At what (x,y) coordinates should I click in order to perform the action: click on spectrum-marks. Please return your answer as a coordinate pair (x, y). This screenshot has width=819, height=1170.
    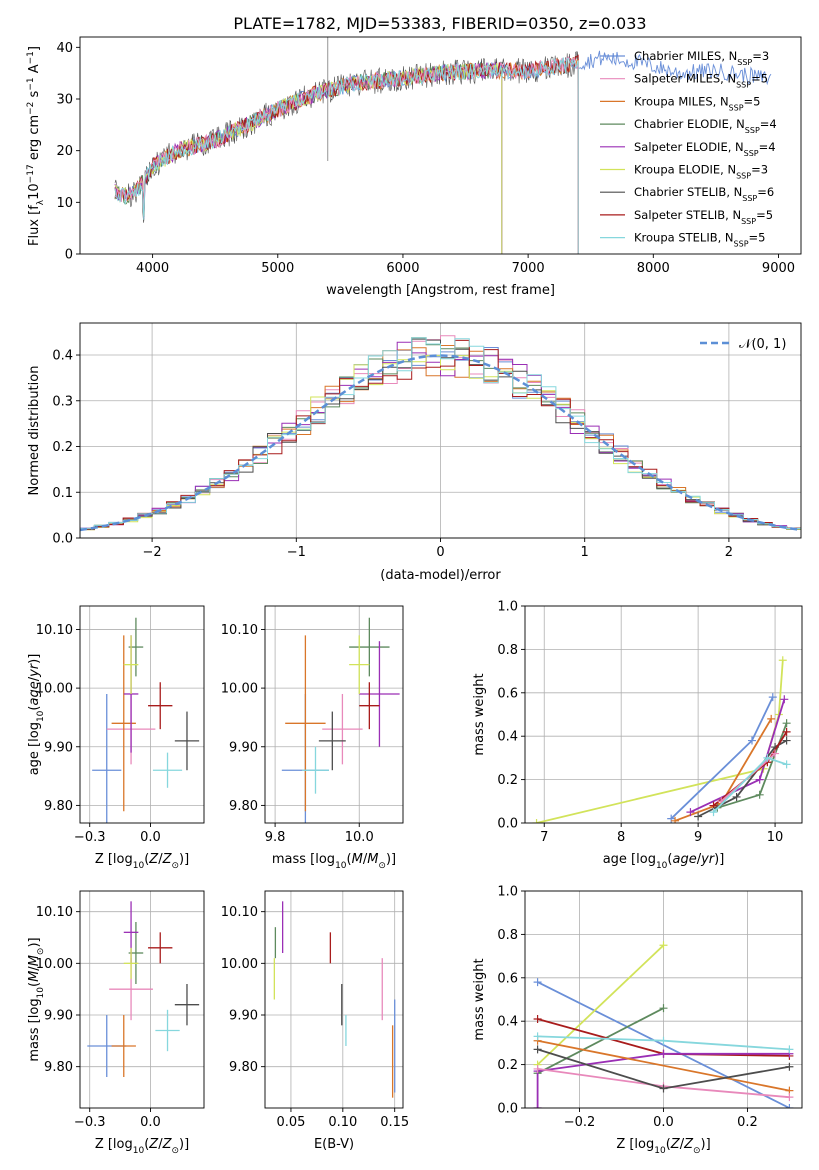
    Looking at the image, I should click on (443, 145).